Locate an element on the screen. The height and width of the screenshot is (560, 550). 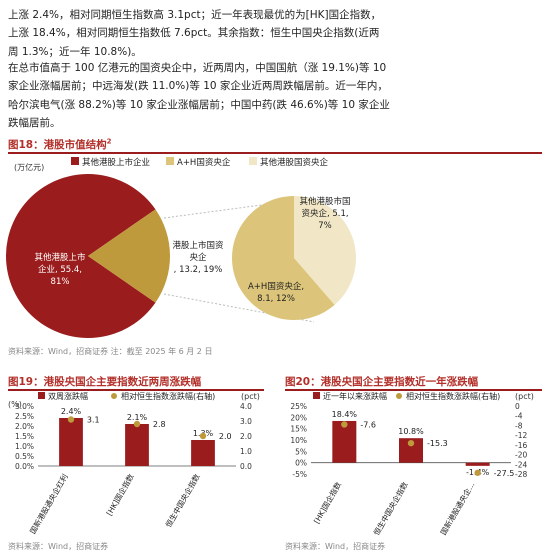
label-other-soe-2: 资央企, 5.1, is located at coordinates (324, 213).